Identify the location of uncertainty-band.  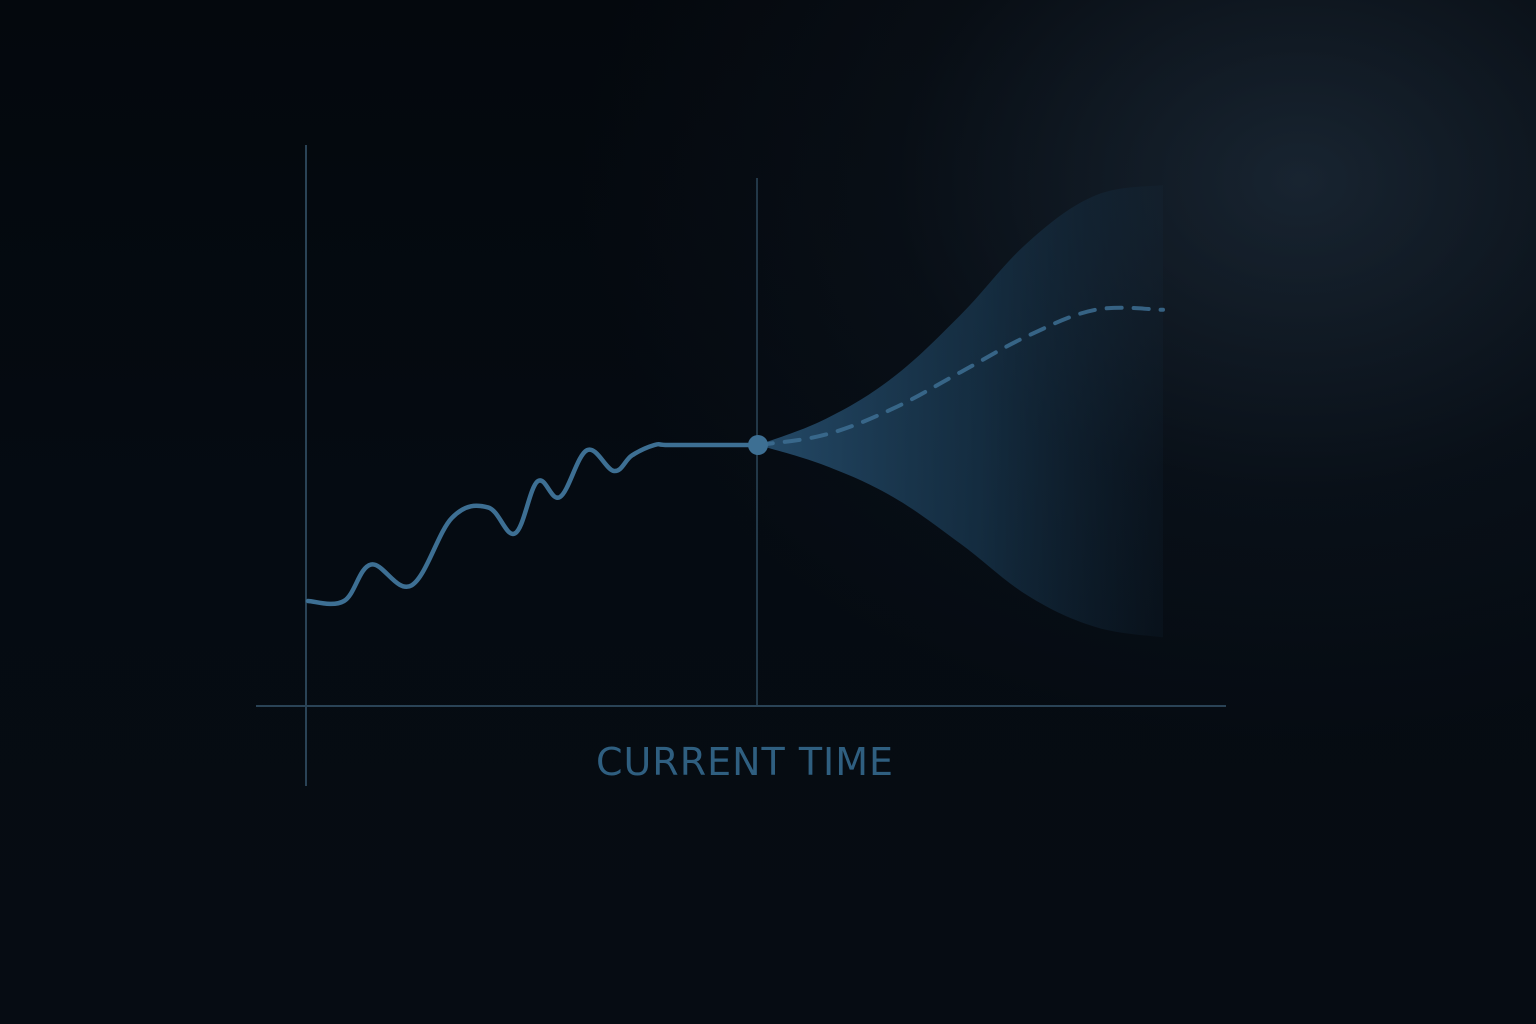
(960, 411).